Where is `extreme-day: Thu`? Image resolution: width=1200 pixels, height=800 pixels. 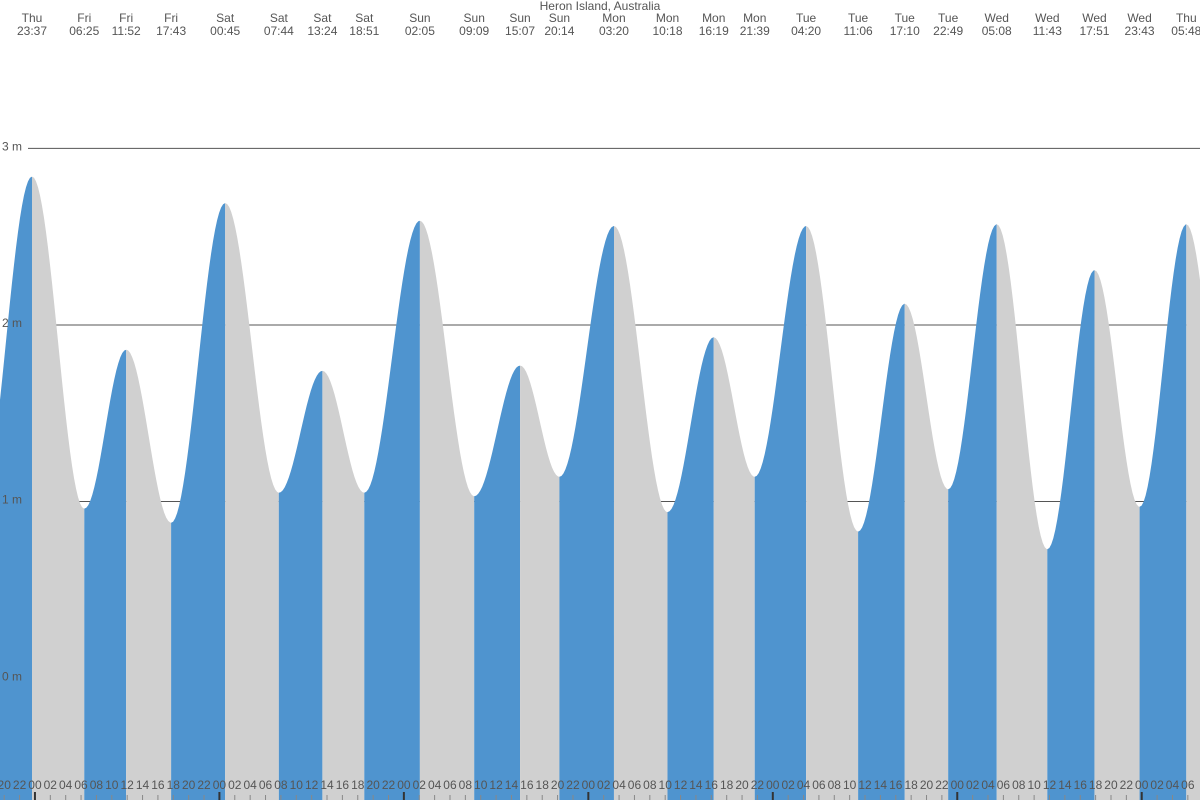 extreme-day: Thu is located at coordinates (1186, 18).